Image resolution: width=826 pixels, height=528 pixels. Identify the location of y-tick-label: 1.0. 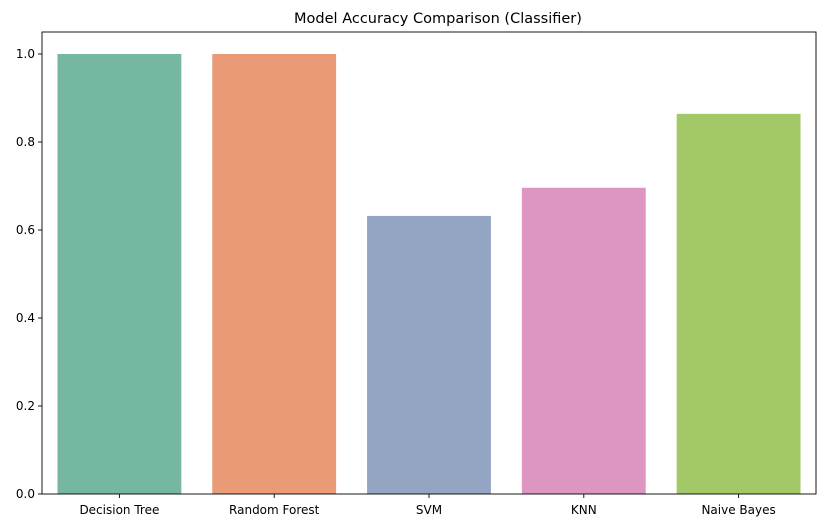
(25, 54).